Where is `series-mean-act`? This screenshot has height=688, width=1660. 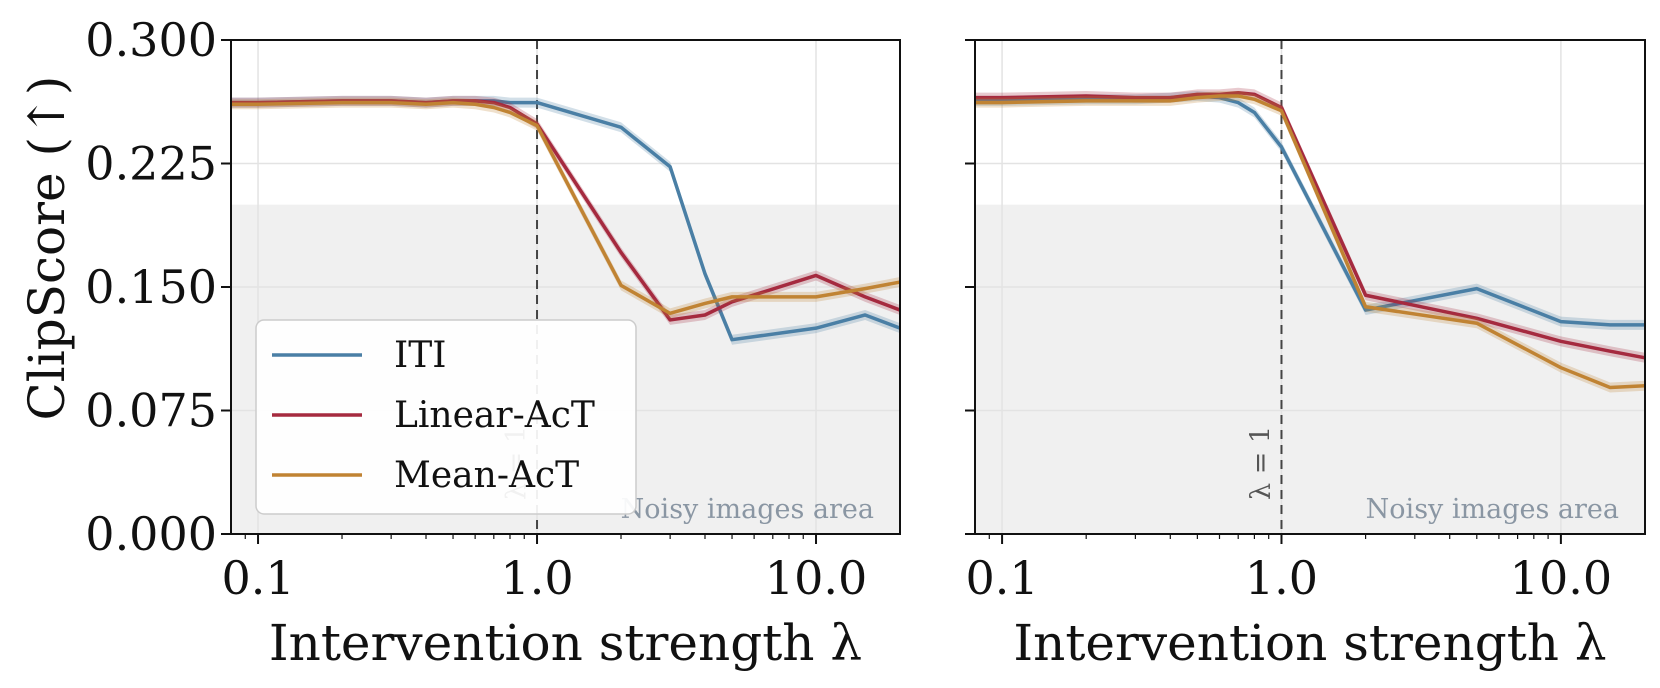
series-mean-act is located at coordinates (566, 208).